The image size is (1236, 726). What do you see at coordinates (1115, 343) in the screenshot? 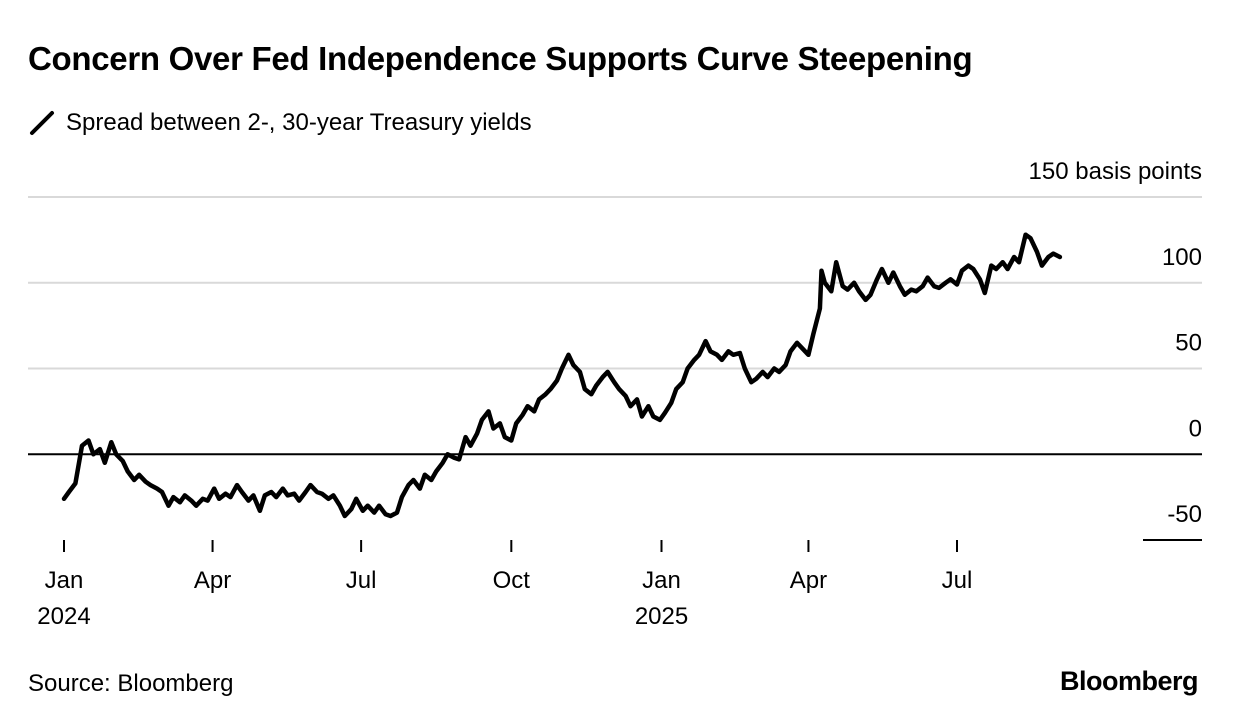
I see `y-axis-labels: 150 basis points 100 50 0 -50` at bounding box center [1115, 343].